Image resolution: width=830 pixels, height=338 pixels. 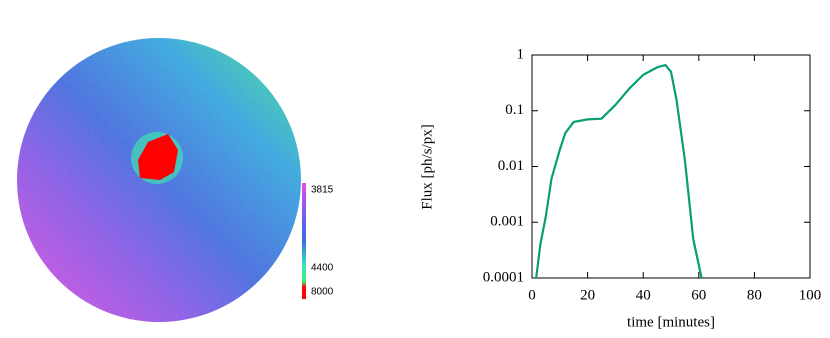 What do you see at coordinates (521, 54) in the screenshot?
I see `y-tick-label: 1` at bounding box center [521, 54].